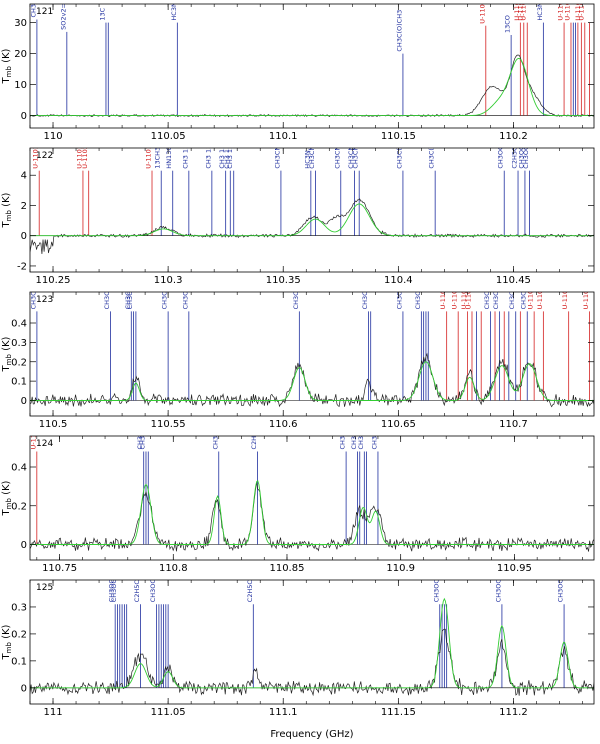 This screenshot has width=600, height=744. What do you see at coordinates (561, 10) in the screenshot?
I see `line-label: U-110214` at bounding box center [561, 10].